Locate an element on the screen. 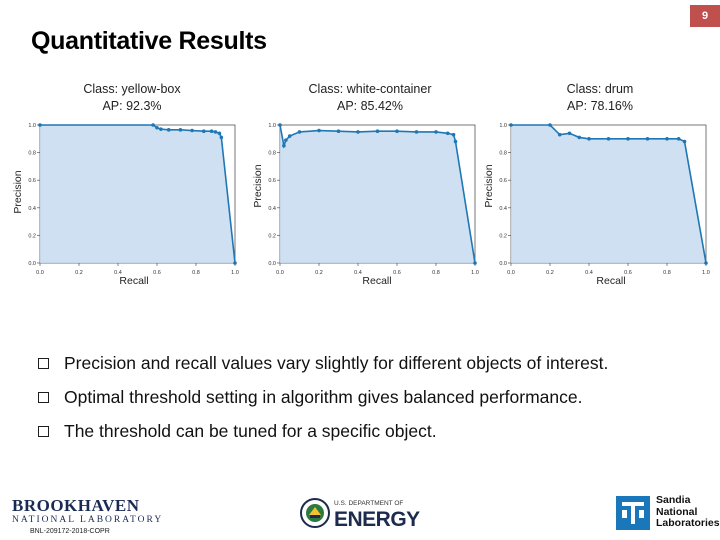 The image size is (720, 540). chart-3-title-line2: AP: 78.16% is located at coordinates (599, 106).